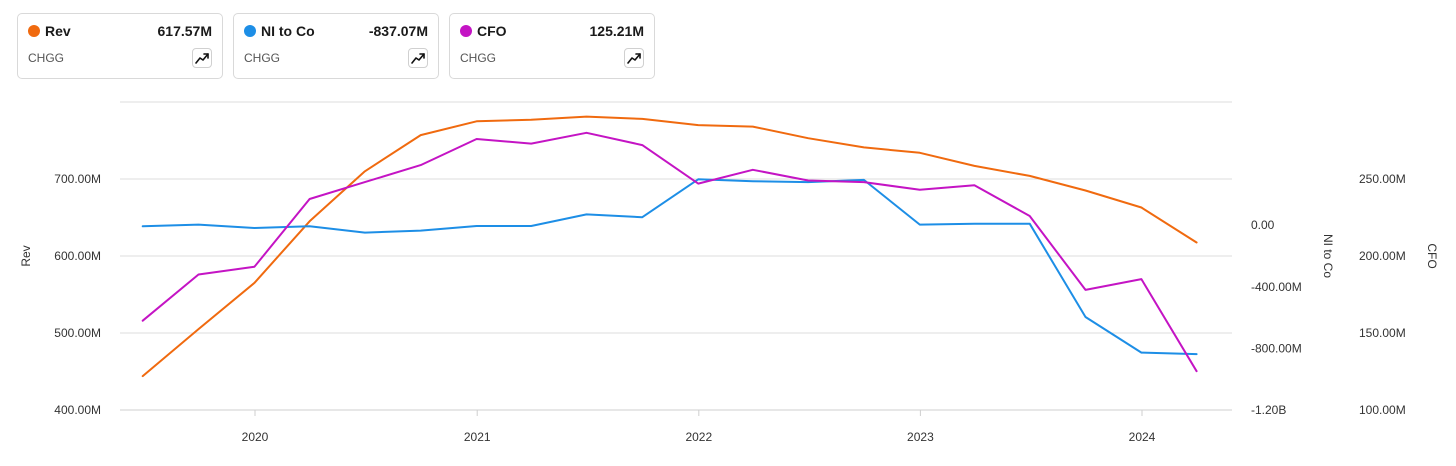  Describe the element at coordinates (77, 410) in the screenshot. I see `y-tick-label-rev: 400.00M` at that location.